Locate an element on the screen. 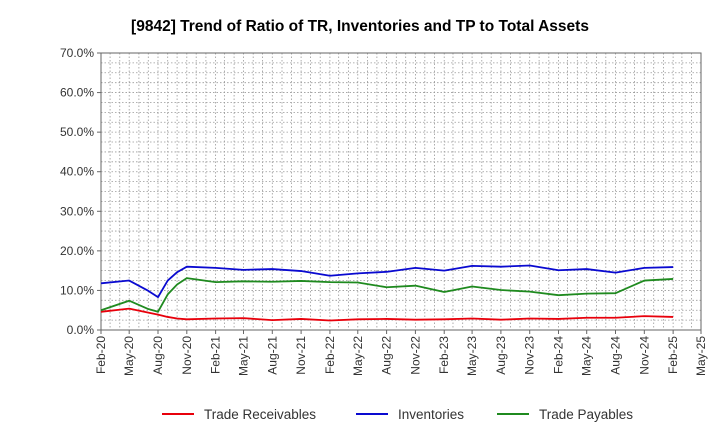 The width and height of the screenshot is (720, 440). y-tick-label: 0.0% is located at coordinates (81, 330).